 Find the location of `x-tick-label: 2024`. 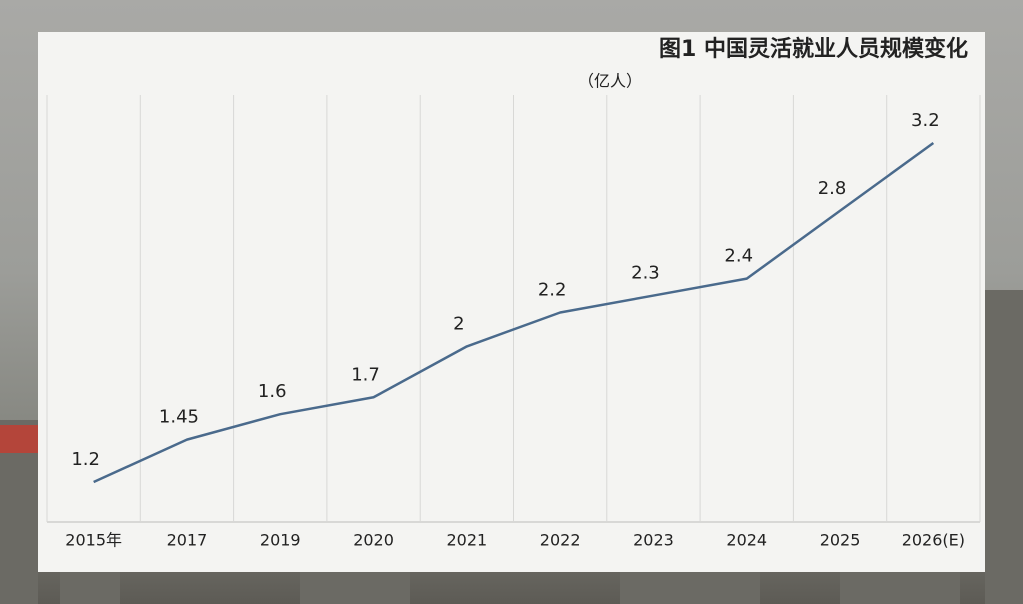

x-tick-label: 2024 is located at coordinates (746, 540).